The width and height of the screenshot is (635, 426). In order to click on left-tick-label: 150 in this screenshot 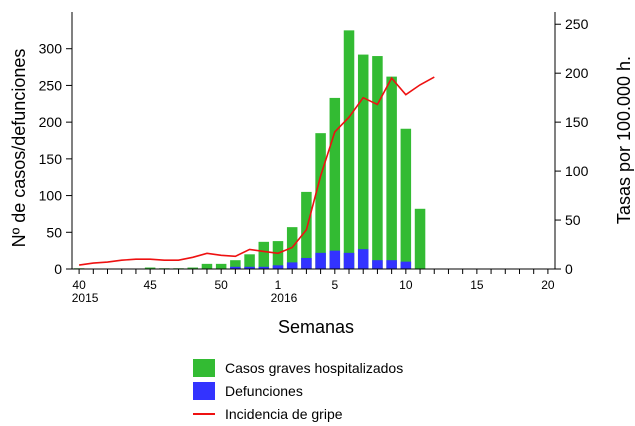, I will do `click(51, 159)`.